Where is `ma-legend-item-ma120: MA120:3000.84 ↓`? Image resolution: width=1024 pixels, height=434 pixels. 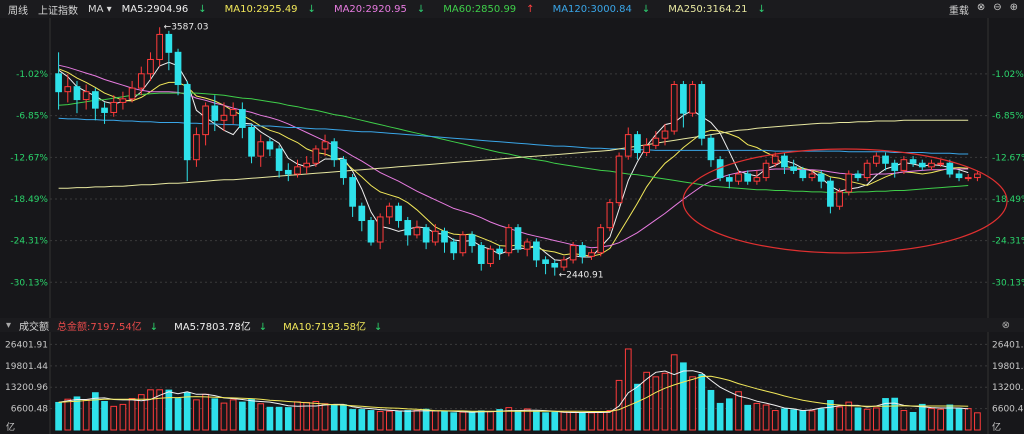
ma-legend-item-ma120: MA120:3000.84 ↓ is located at coordinates (607, 9).